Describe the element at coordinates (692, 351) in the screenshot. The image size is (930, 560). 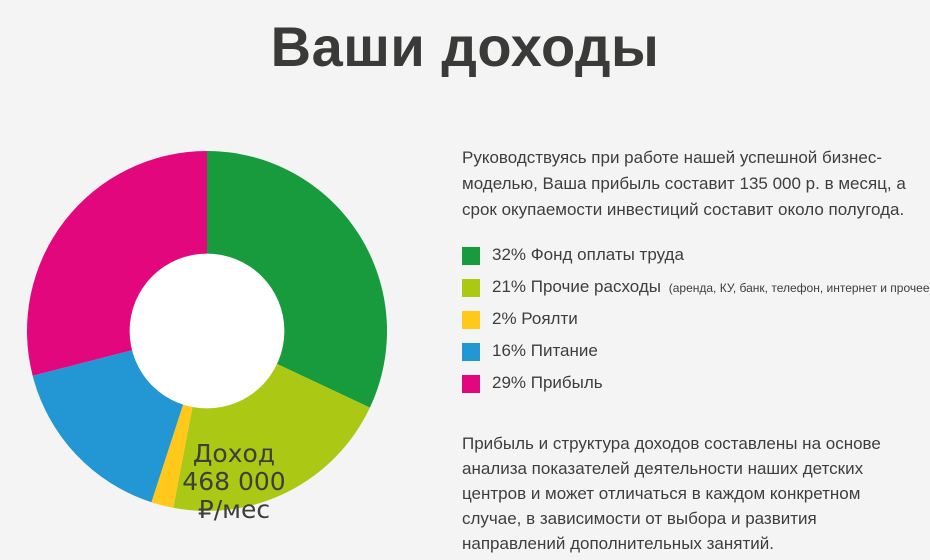
I see `legend-item: 16% Питание` at that location.